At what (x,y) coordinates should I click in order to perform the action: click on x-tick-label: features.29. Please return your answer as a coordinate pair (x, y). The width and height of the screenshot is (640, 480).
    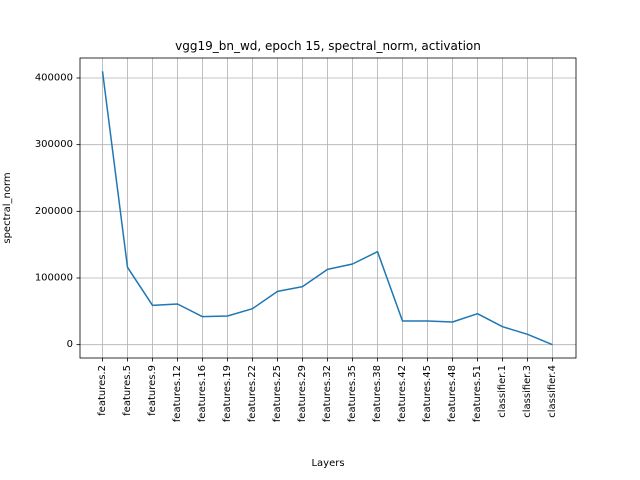
    Looking at the image, I should click on (302, 393).